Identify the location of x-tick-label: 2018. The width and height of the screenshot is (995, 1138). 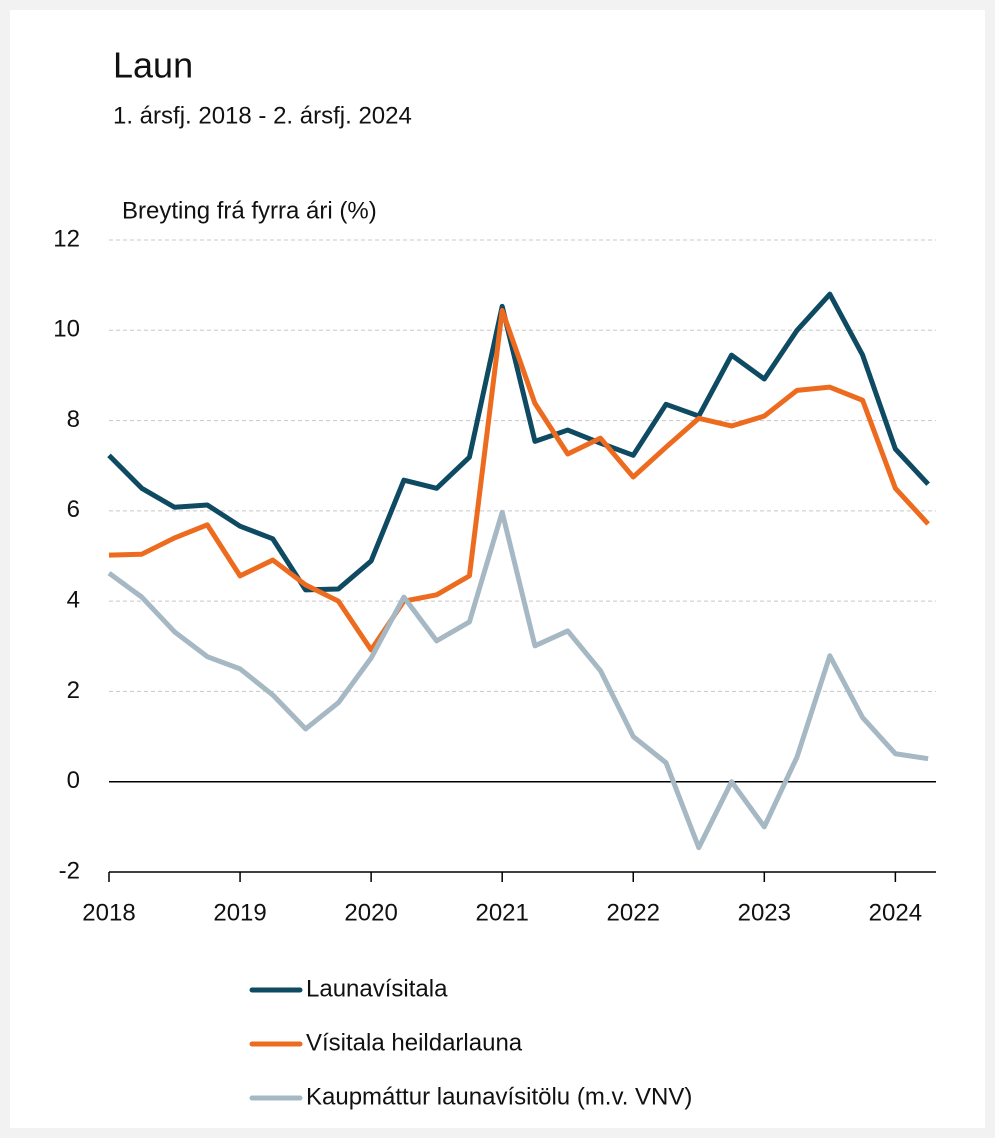
(108, 912).